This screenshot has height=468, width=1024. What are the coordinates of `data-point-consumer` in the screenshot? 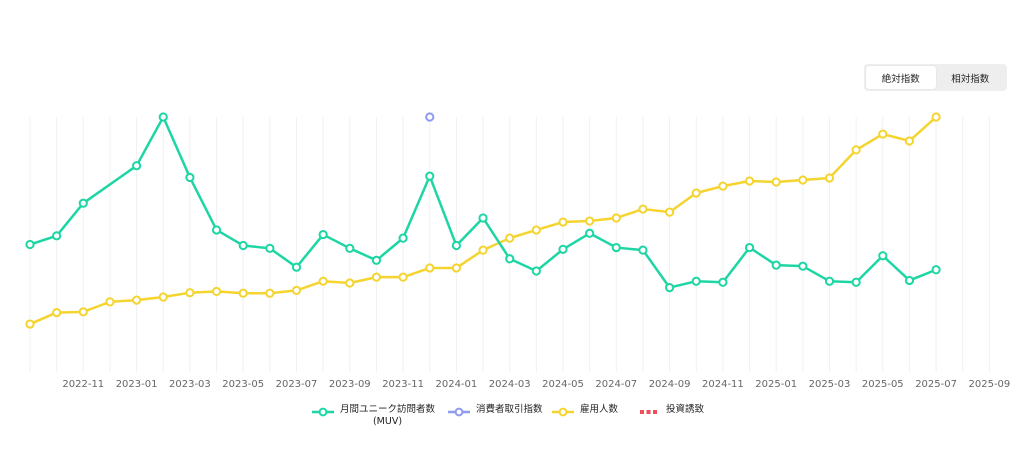 It's located at (430, 117).